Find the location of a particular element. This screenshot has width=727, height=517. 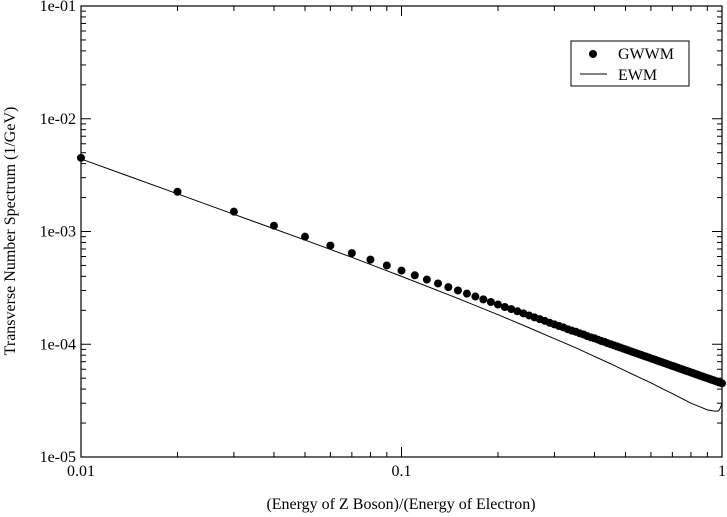

y-tick-label: 1e-02 is located at coordinates (58, 119).